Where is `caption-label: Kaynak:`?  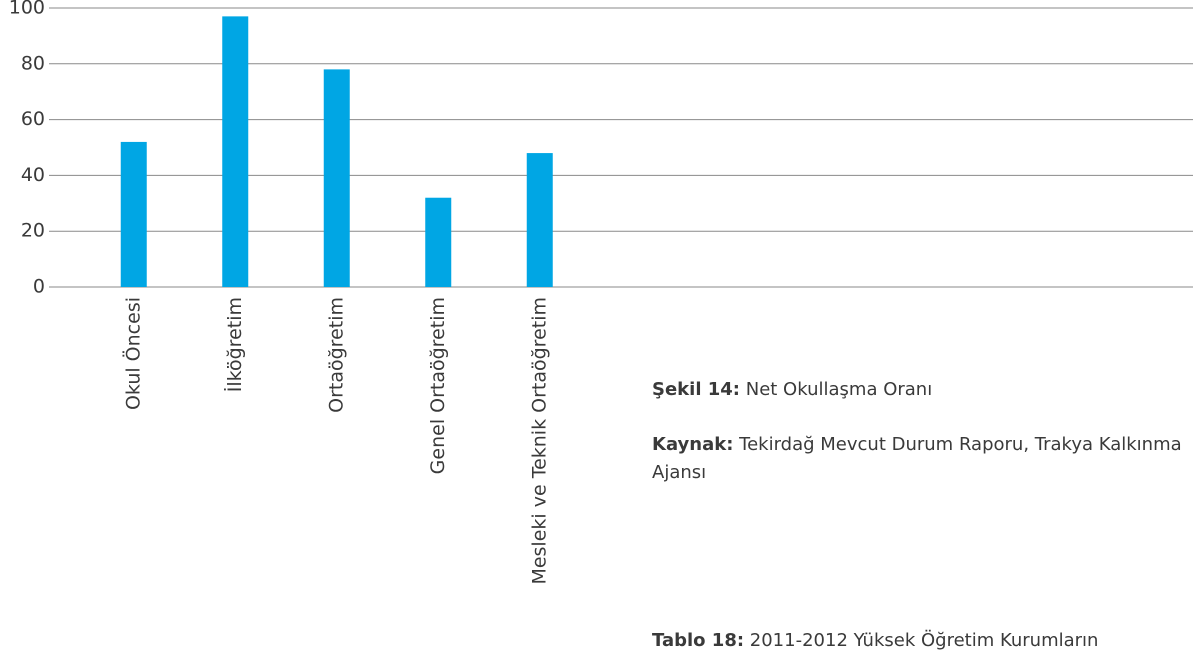 caption-label: Kaynak: is located at coordinates (693, 444).